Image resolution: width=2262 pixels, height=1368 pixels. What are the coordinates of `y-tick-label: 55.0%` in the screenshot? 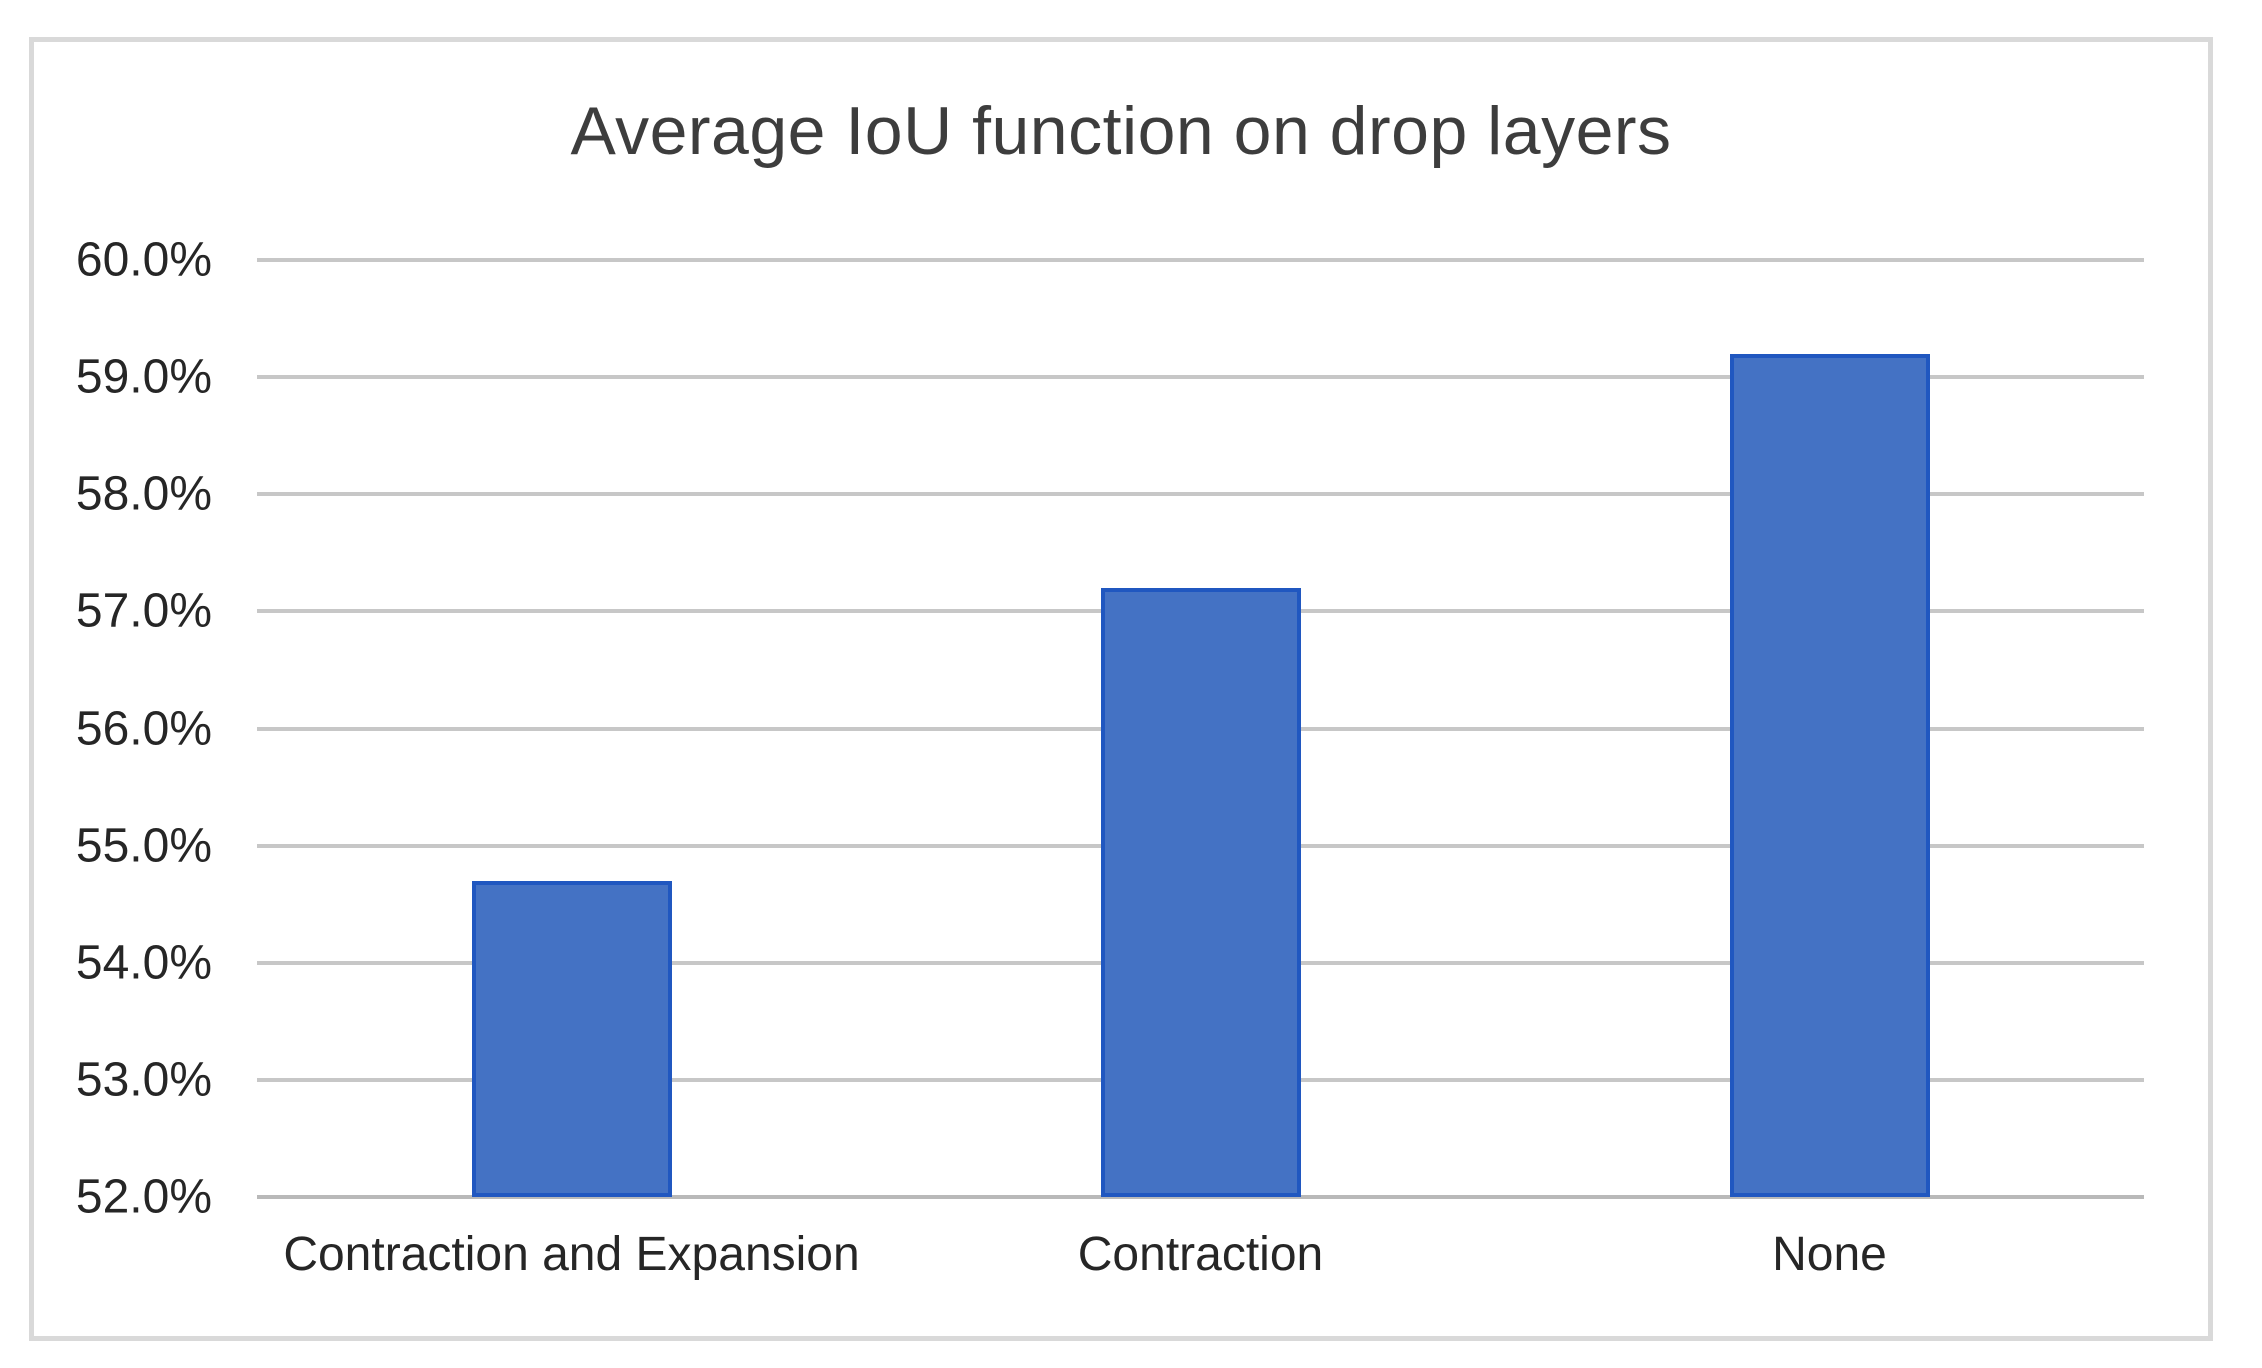 It's located at (143, 846).